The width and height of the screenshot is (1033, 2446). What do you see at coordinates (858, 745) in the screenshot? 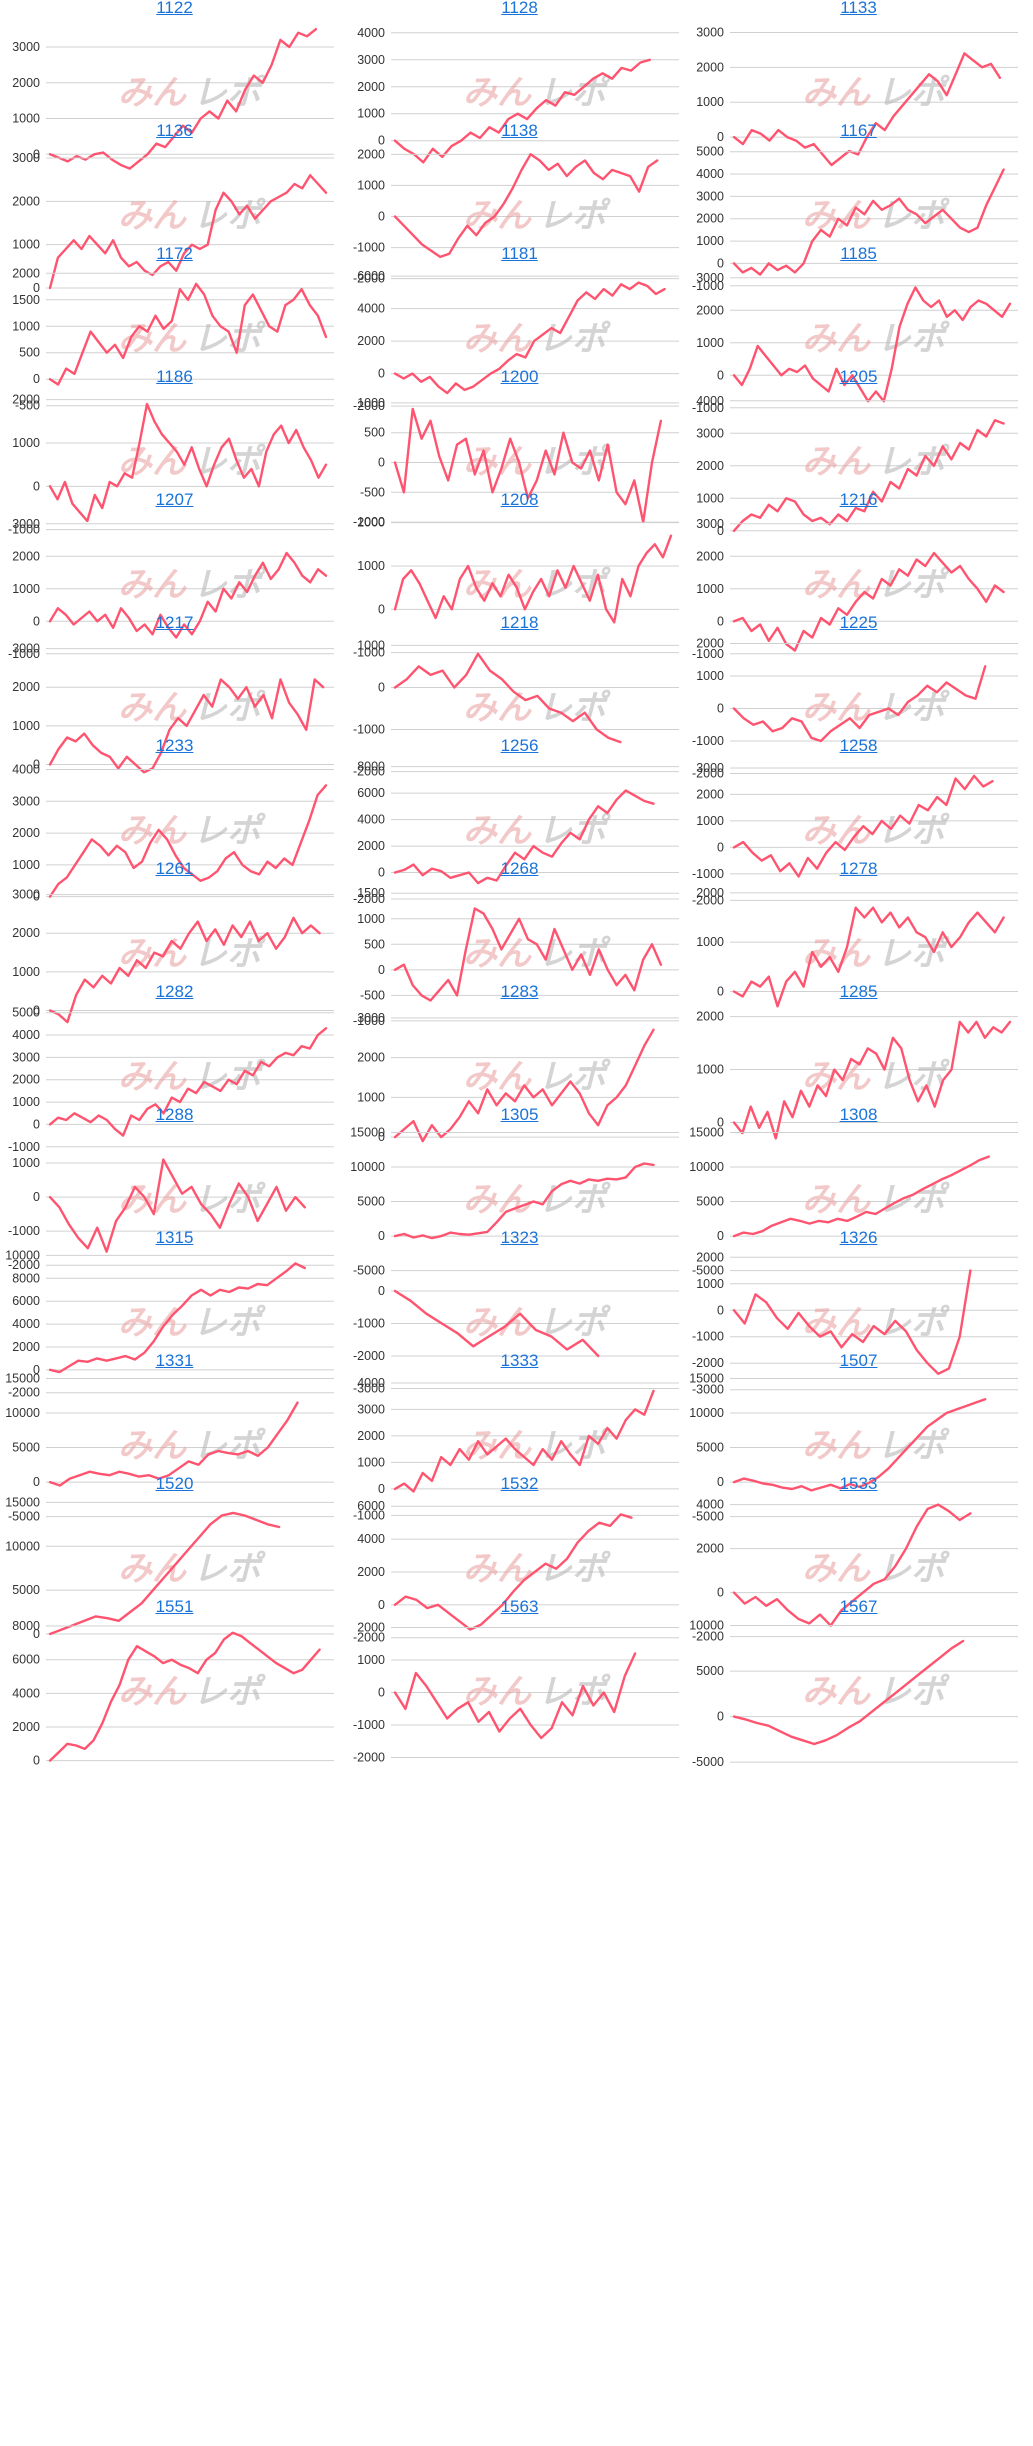
I see `chart-title-link: 1258` at bounding box center [858, 745].